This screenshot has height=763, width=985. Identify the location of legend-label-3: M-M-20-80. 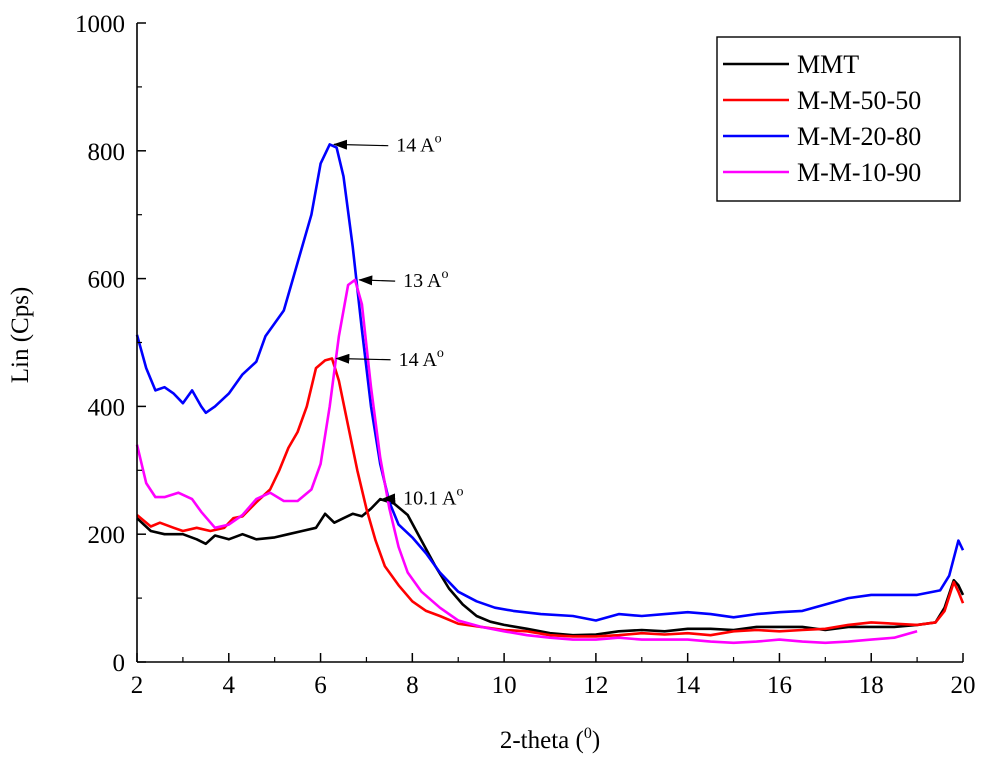
(859, 136).